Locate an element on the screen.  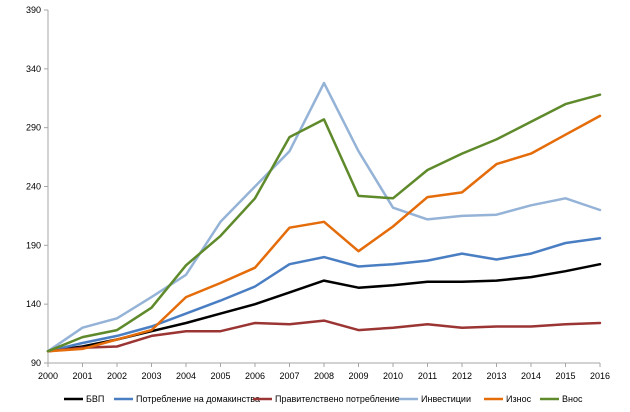
x-tick-label: 2016 is located at coordinates (600, 376).